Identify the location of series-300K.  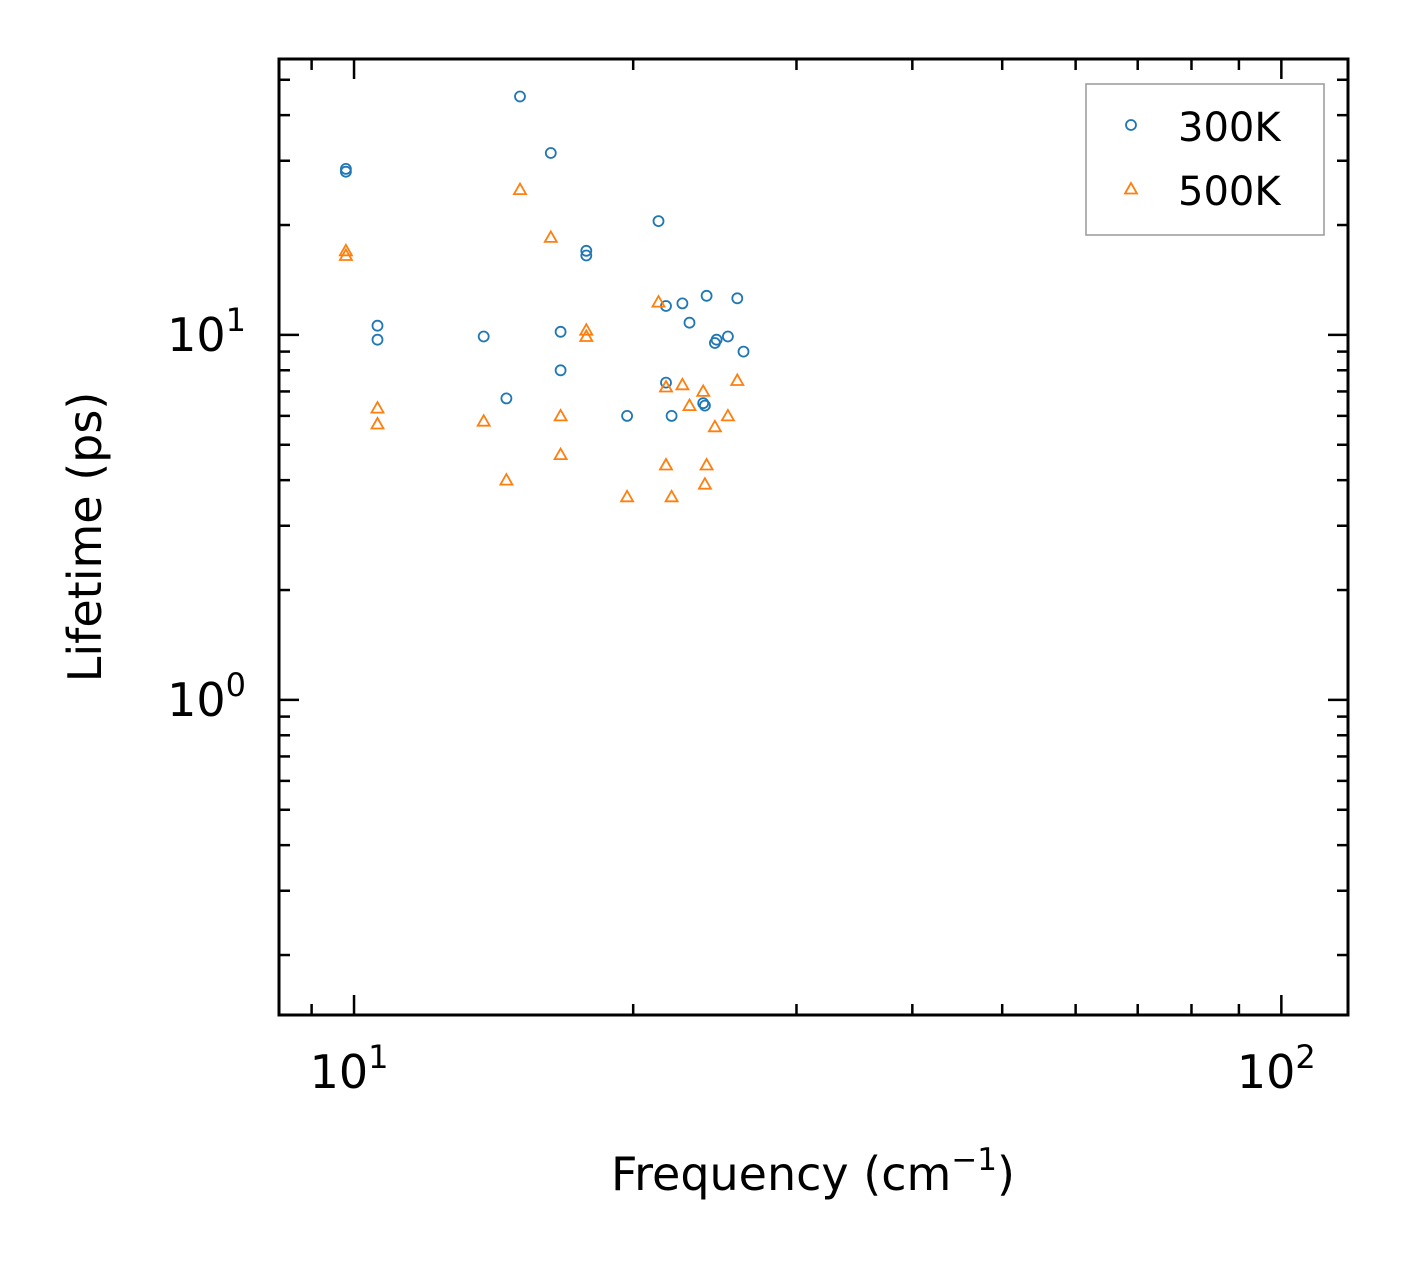
(544, 256).